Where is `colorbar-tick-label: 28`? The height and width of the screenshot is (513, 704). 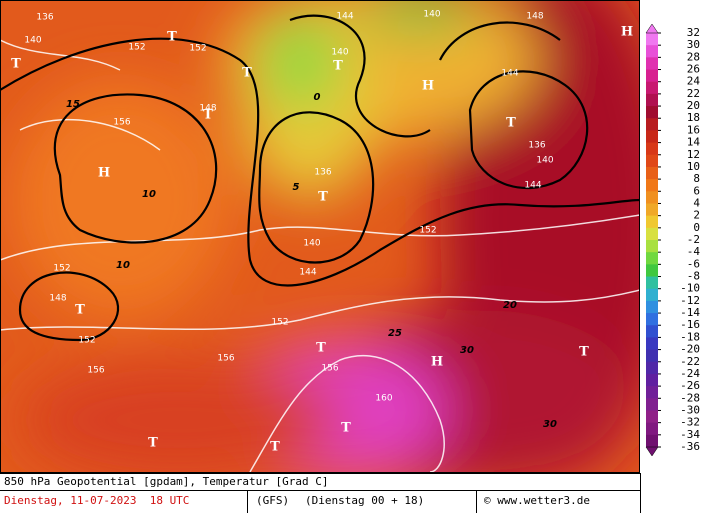
colorbar-tick-label: 28 is located at coordinates (693, 56).